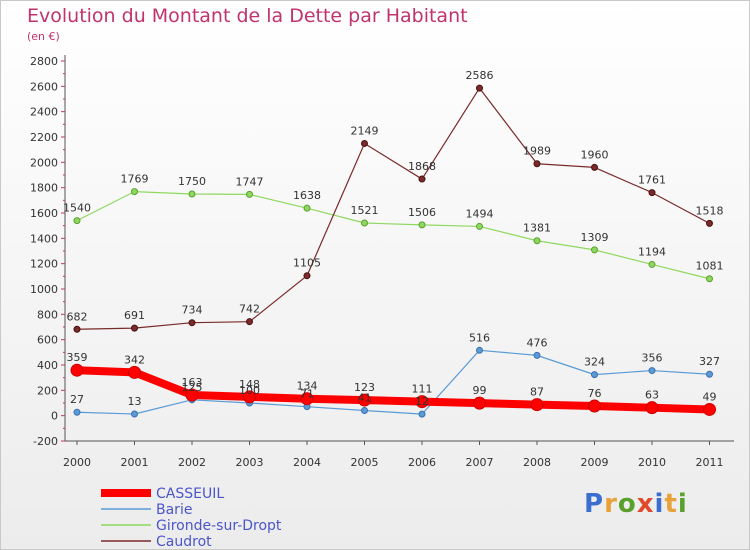  Describe the element at coordinates (135, 462) in the screenshot. I see `x-tick-label: 2001` at that location.